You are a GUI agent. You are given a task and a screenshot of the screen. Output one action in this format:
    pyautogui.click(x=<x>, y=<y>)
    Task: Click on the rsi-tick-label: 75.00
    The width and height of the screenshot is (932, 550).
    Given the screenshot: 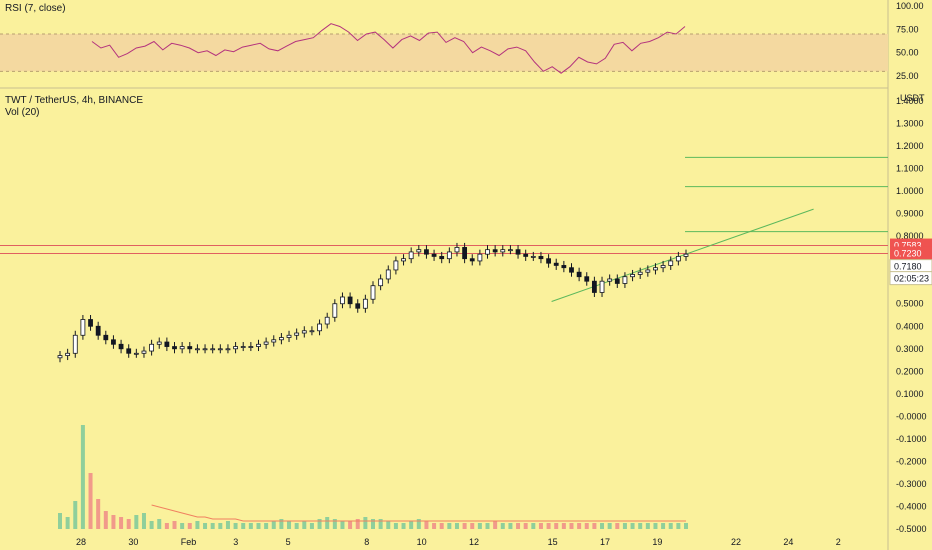 What is the action you would take?
    pyautogui.click(x=907, y=29)
    